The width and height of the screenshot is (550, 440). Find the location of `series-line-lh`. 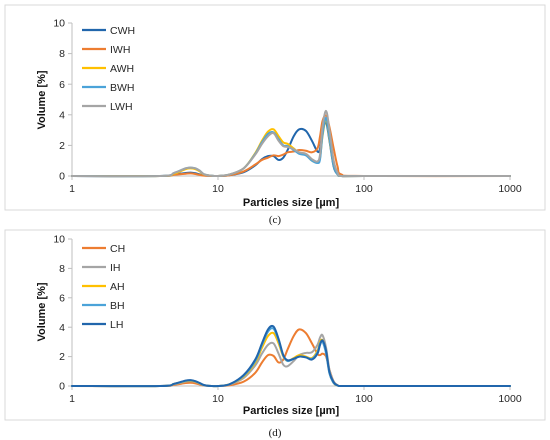

series-line-lh is located at coordinates (291, 356).